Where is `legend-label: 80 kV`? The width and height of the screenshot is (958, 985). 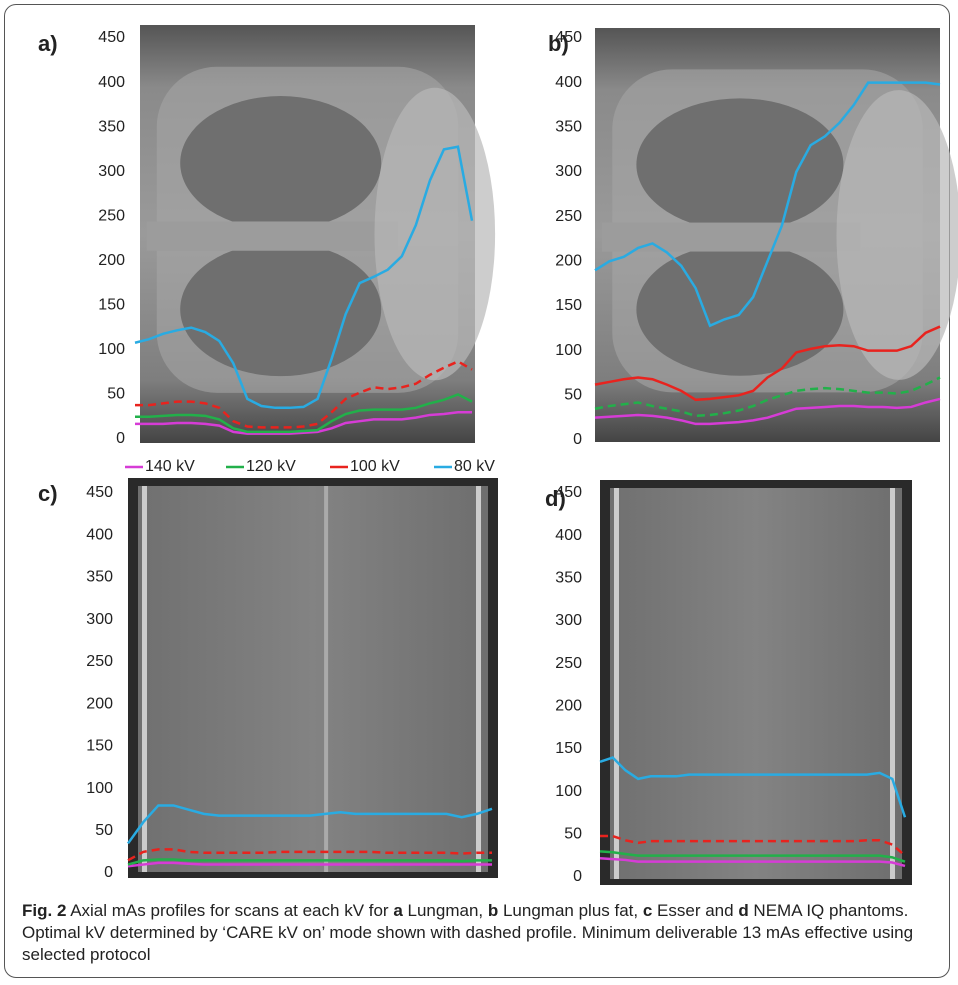
legend-label: 80 kV is located at coordinates (474, 466).